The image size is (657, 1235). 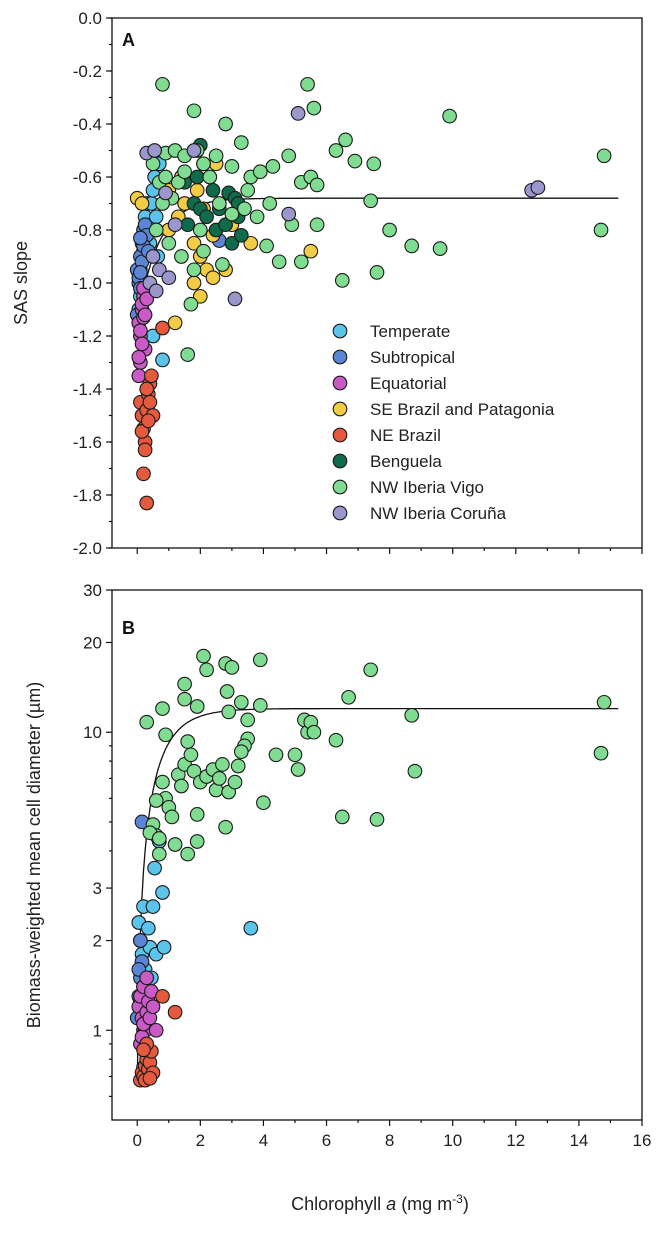 I want to click on x-tick-label: 10, so click(x=452, y=1140).